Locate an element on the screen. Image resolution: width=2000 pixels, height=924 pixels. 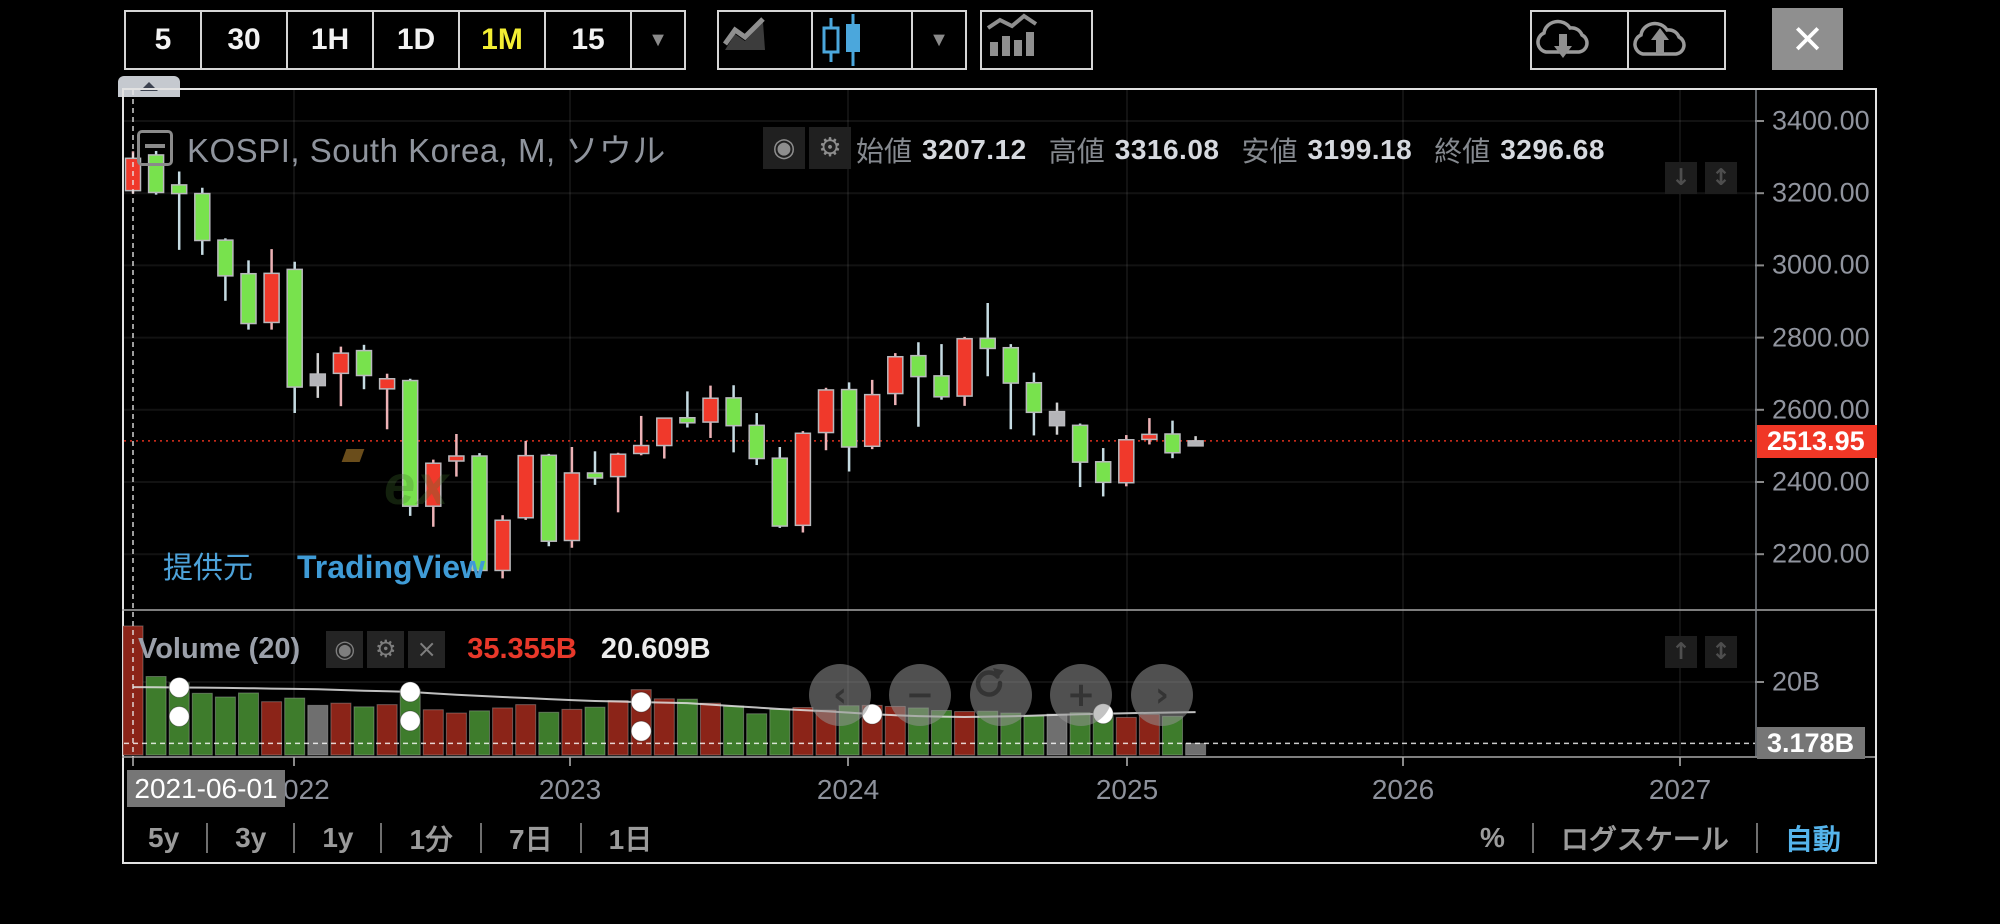
close-value: 3296.68 is located at coordinates (1552, 149).